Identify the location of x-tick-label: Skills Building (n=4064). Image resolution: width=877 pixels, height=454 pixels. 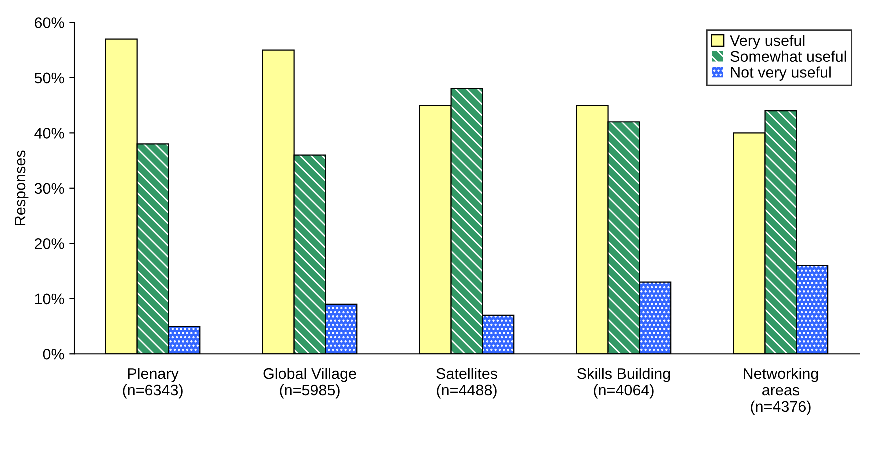
(624, 383).